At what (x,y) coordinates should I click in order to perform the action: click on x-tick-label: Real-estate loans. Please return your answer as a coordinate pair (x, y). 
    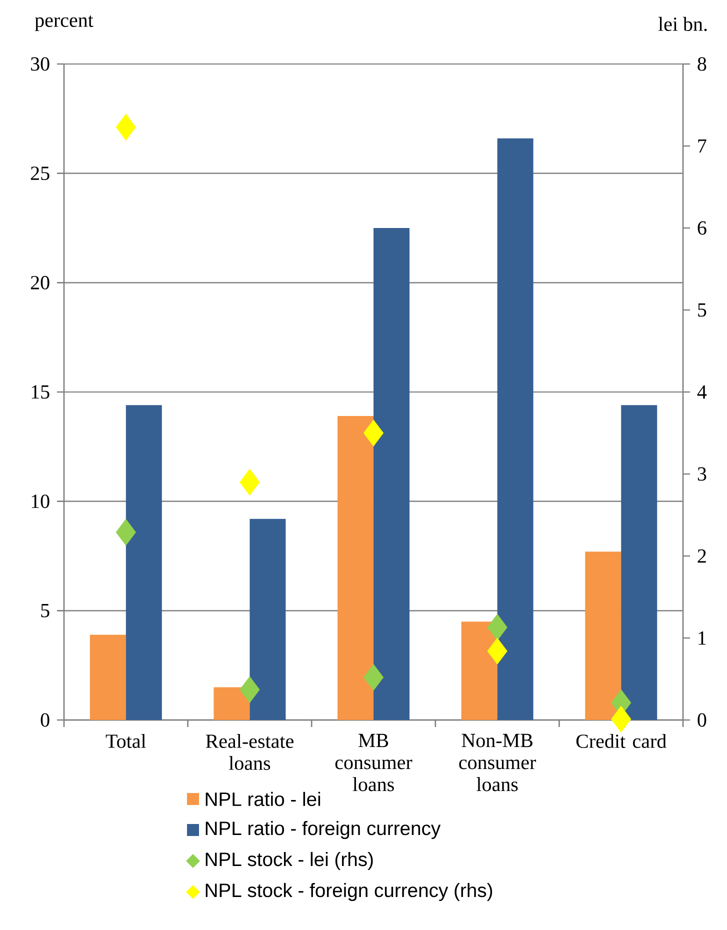
    Looking at the image, I should click on (250, 752).